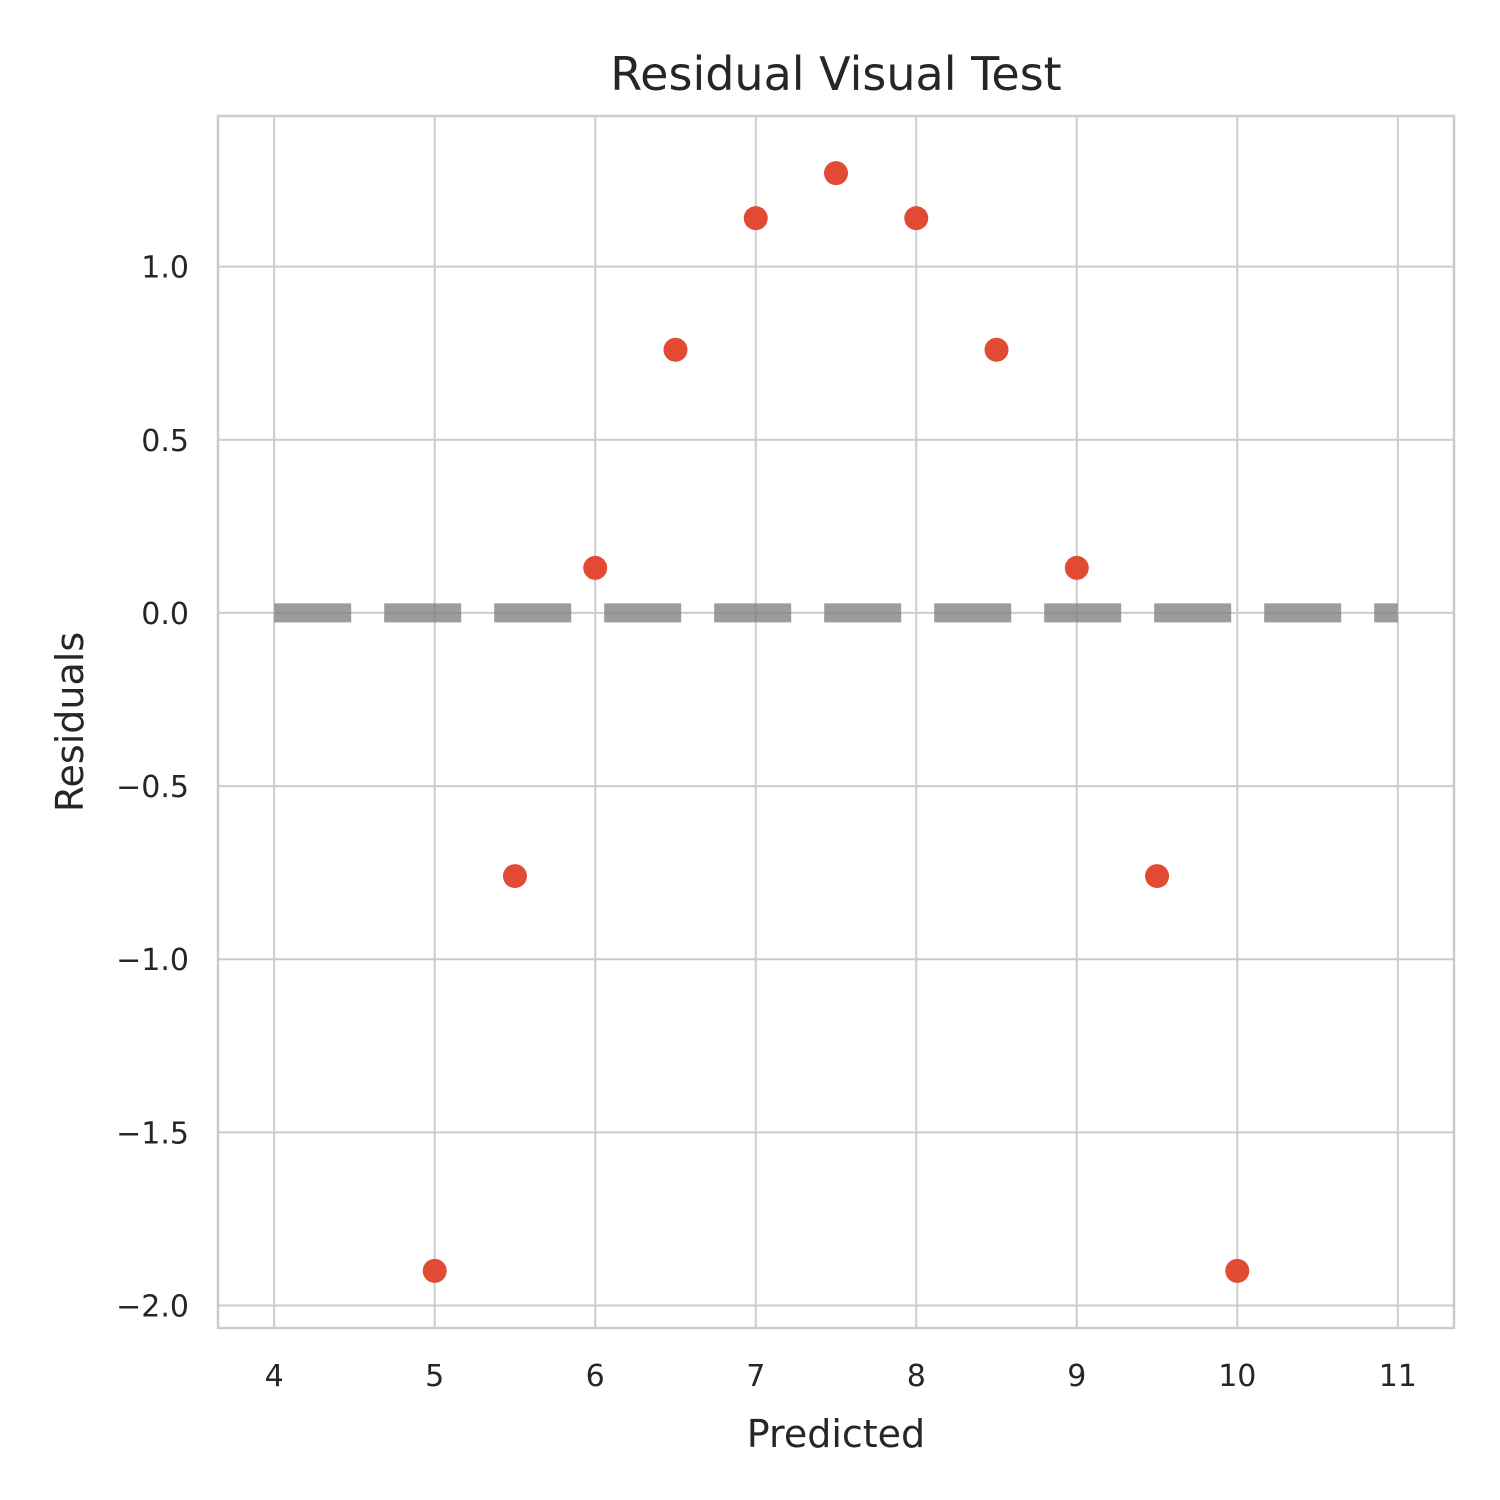 The height and width of the screenshot is (1500, 1500). What do you see at coordinates (1076, 1376) in the screenshot?
I see `x-tick-label: 9` at bounding box center [1076, 1376].